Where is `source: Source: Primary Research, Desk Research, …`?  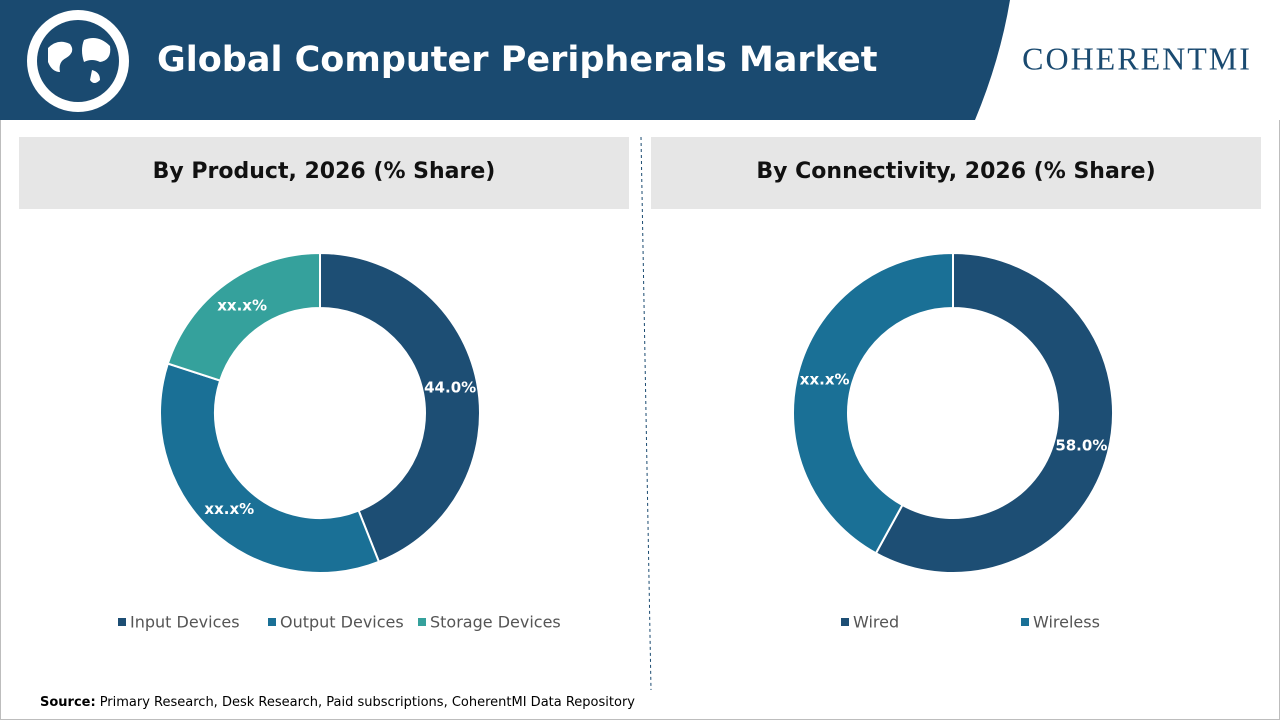 source: Source: Primary Research, Desk Research, … is located at coordinates (337, 702).